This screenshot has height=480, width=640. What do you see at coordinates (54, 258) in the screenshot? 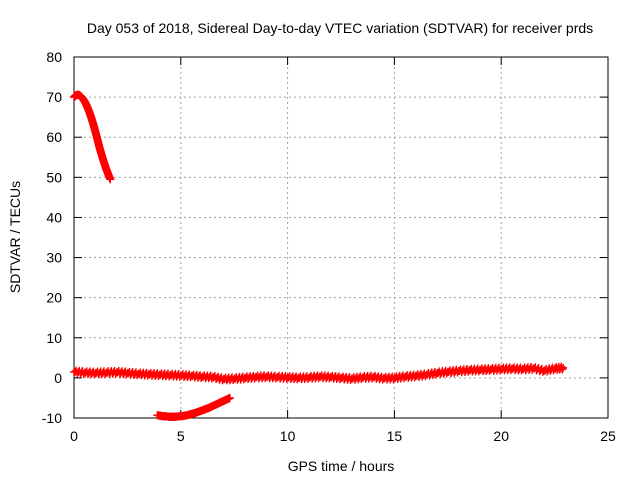
I see `y-tick-label: 30` at bounding box center [54, 258].